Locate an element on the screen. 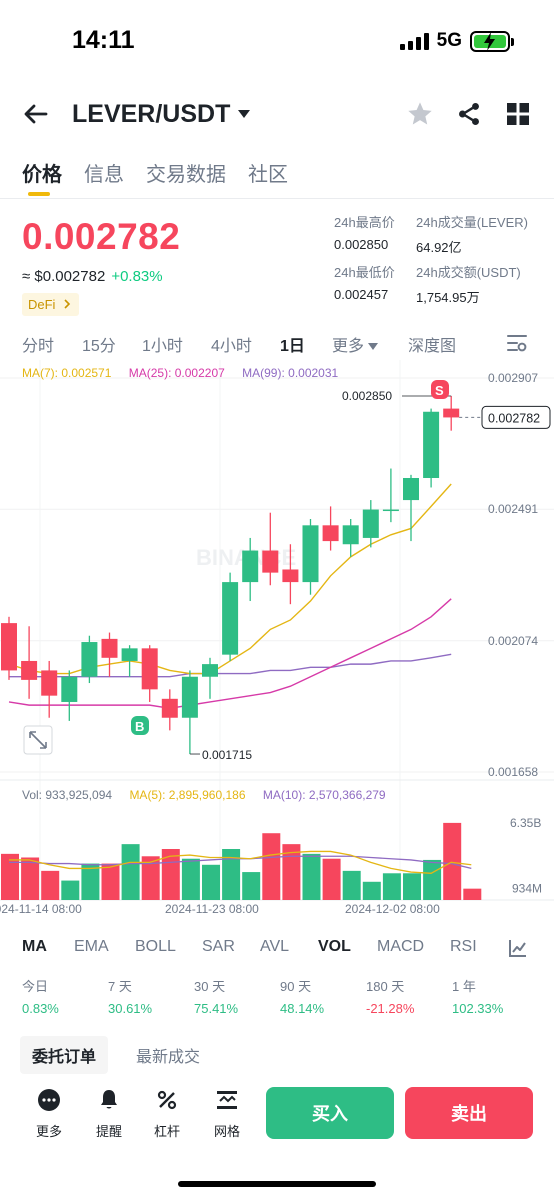  ma7-legend: MA(7): 0.002571 is located at coordinates (67, 373).